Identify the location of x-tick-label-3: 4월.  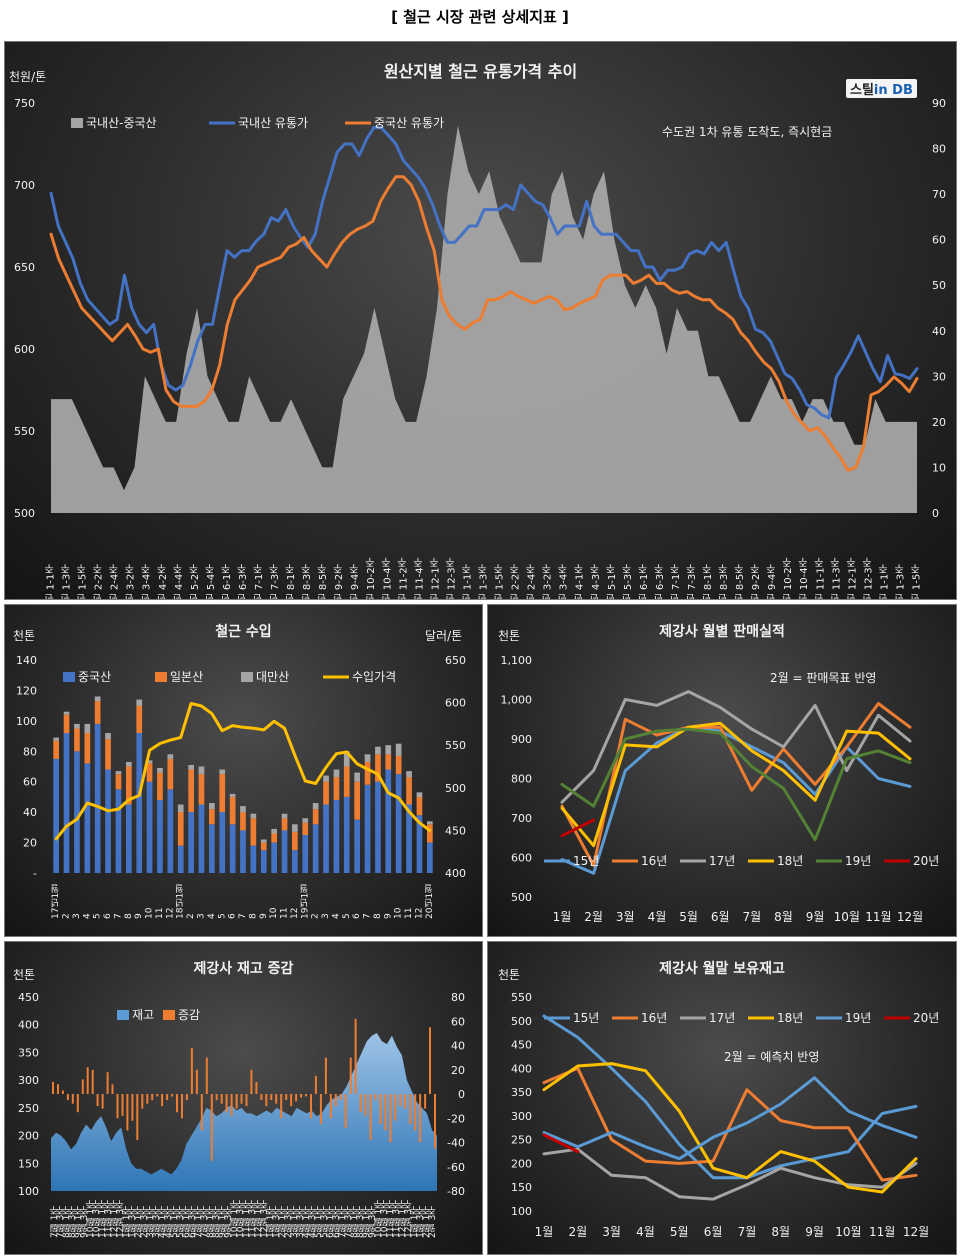
(657, 917).